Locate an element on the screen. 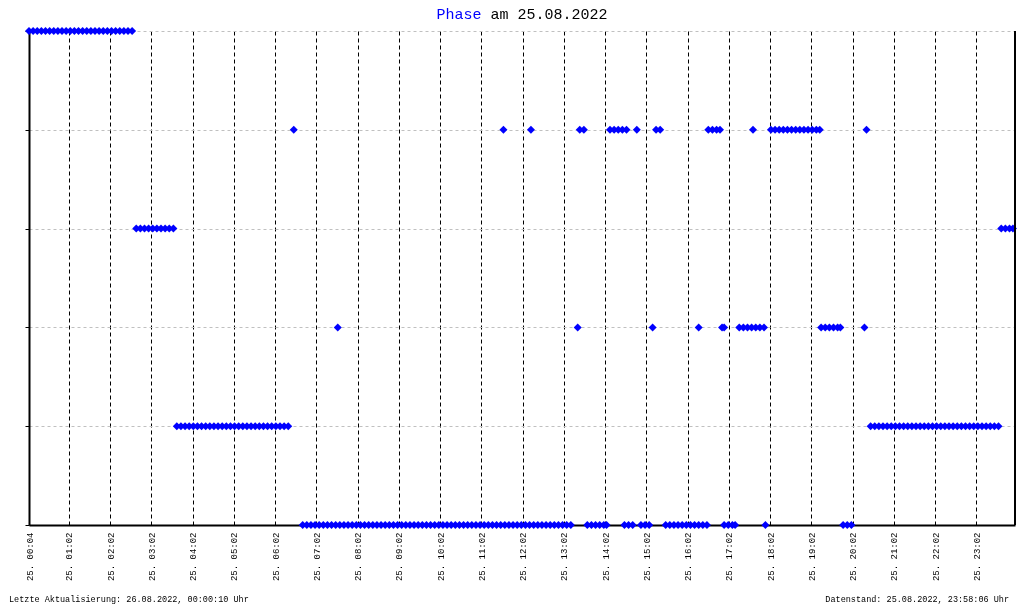 Image resolution: width=1020 pixels, height=606 pixels. x-tick-label: 25. 02:02 is located at coordinates (111, 557).